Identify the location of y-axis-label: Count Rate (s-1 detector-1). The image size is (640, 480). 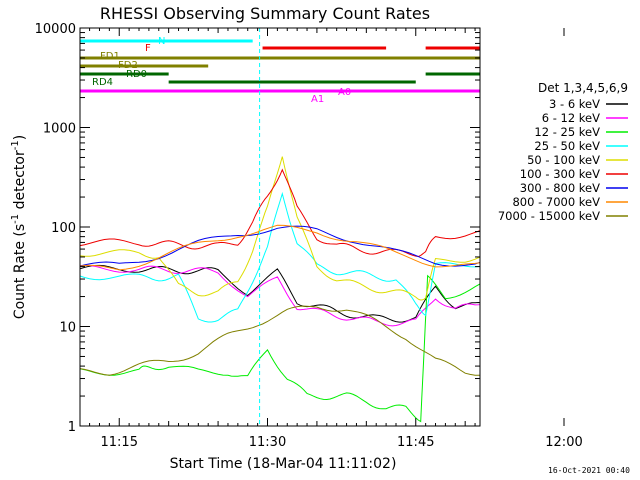
(19, 227).